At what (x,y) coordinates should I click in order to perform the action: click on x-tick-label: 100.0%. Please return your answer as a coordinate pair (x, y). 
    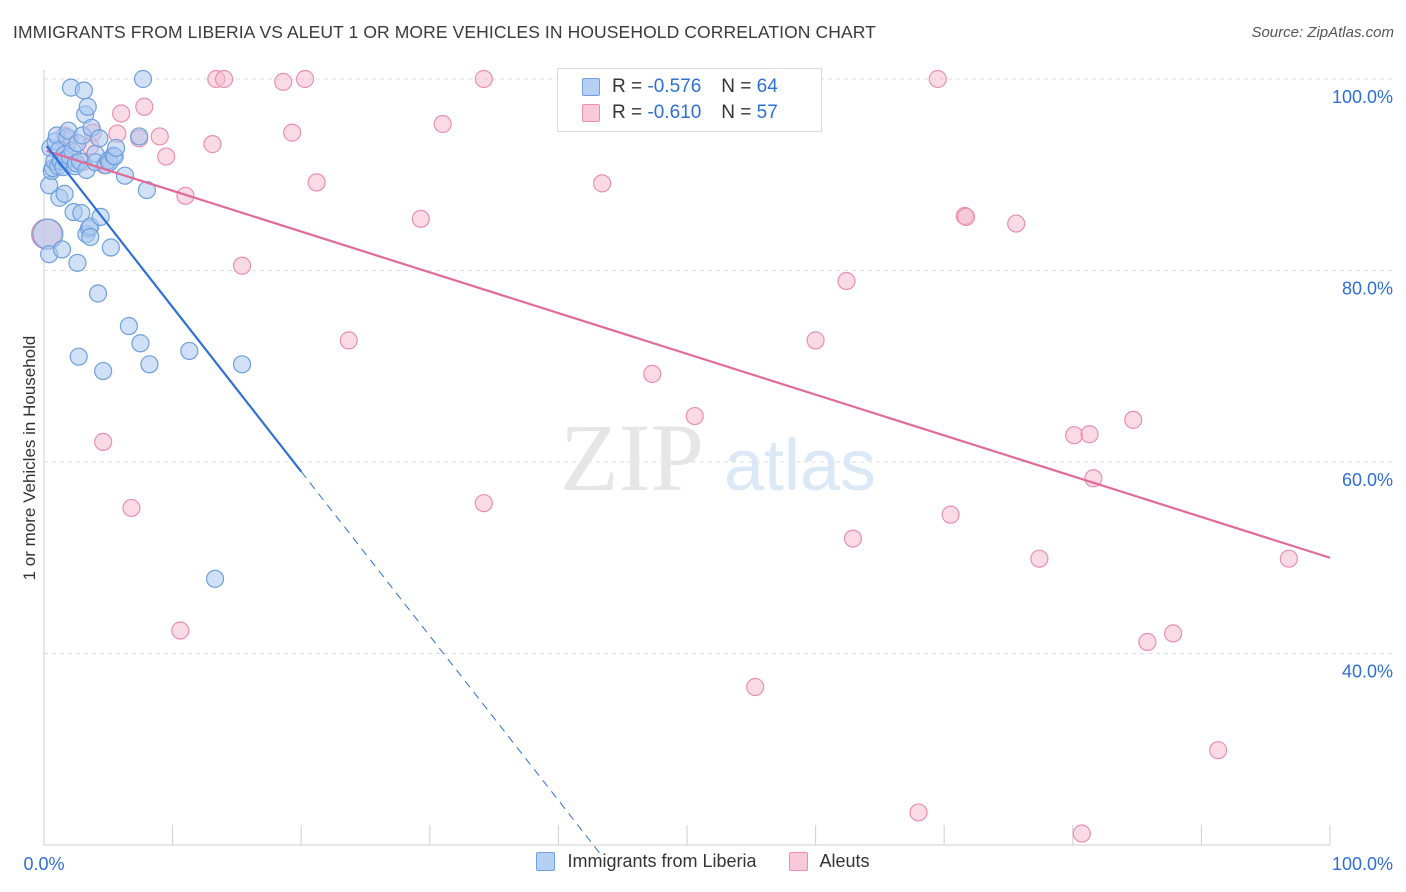
    Looking at the image, I should click on (1362, 864).